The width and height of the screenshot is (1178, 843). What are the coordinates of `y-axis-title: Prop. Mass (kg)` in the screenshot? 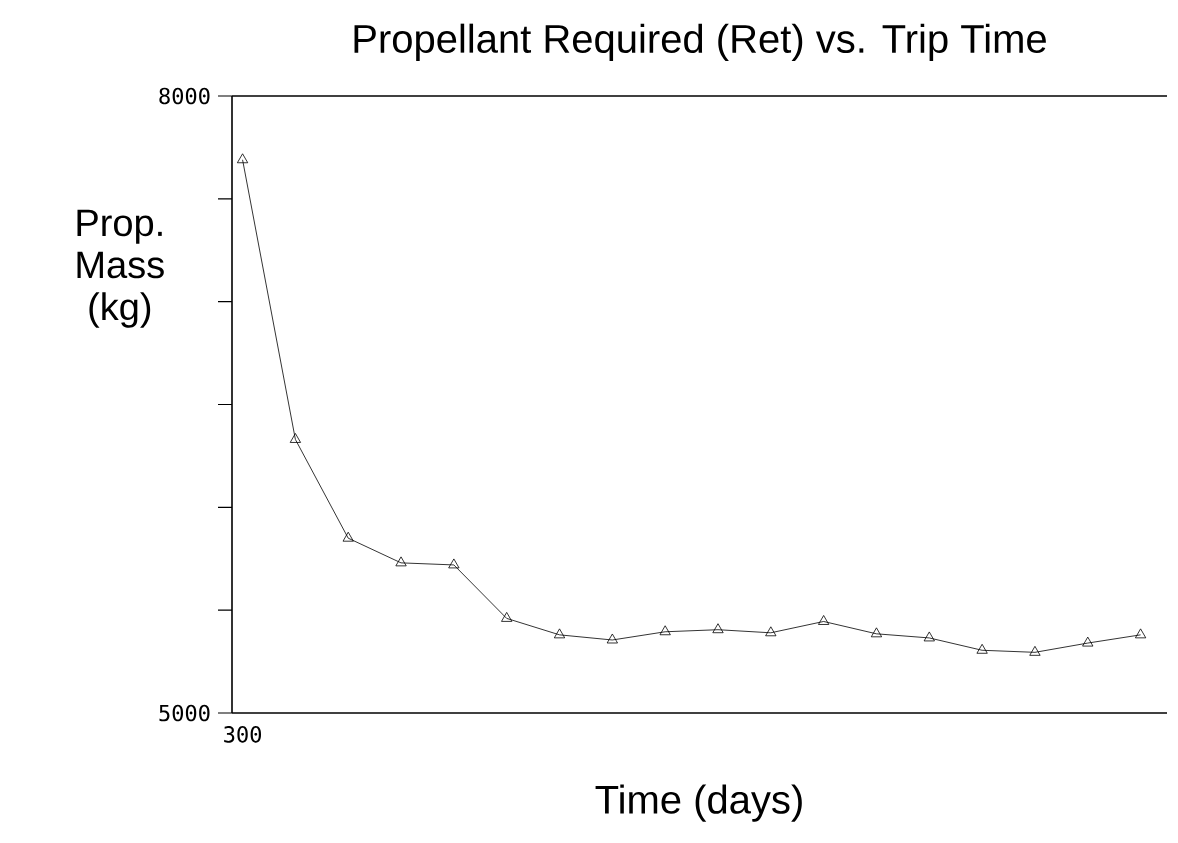 It's located at (120, 268).